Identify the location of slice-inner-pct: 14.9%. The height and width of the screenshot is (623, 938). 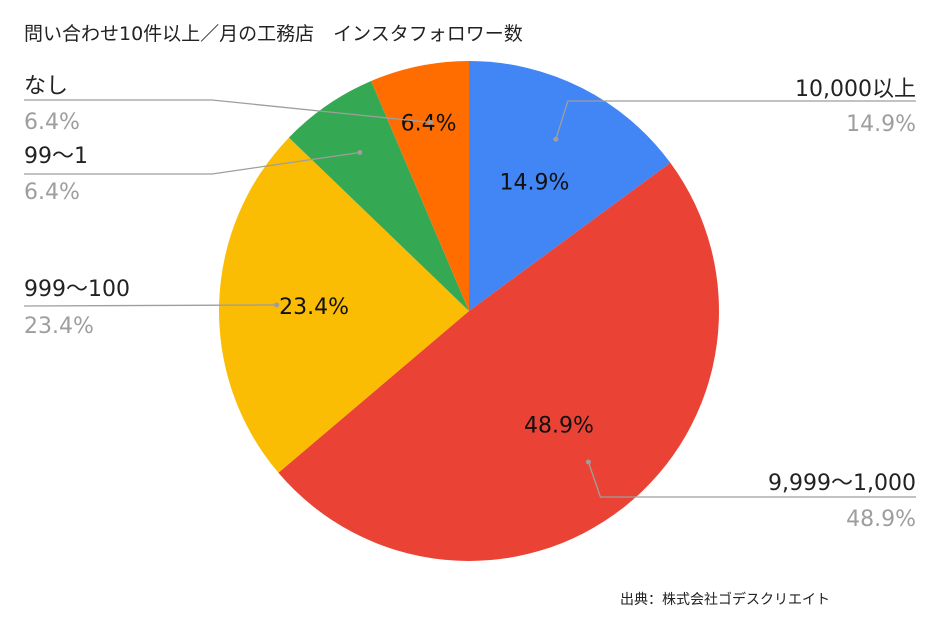
(534, 183).